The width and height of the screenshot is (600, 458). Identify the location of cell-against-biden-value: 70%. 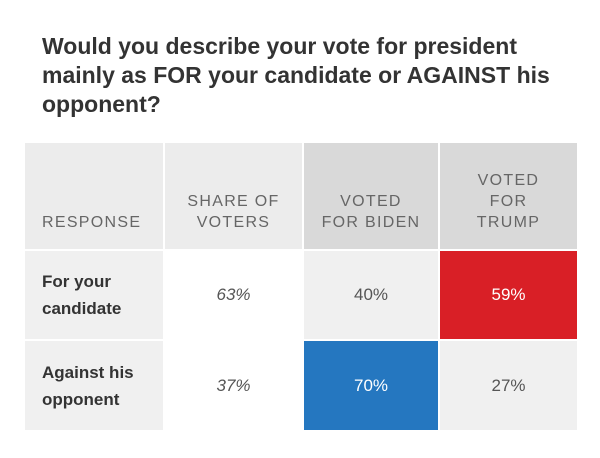
(371, 385).